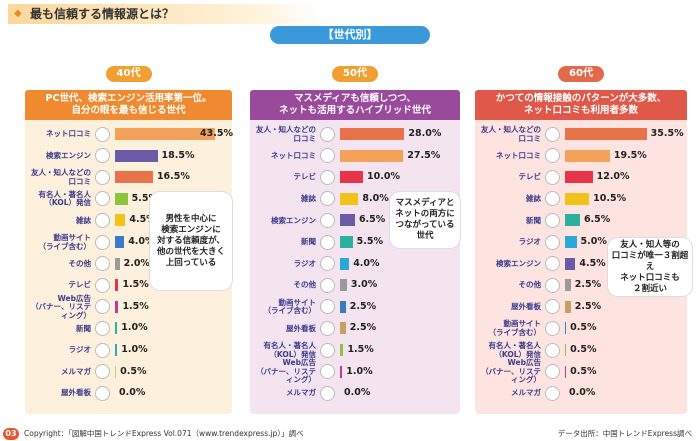 The image size is (700, 441). I want to click on category-label: メルマガ, so click(76, 371).